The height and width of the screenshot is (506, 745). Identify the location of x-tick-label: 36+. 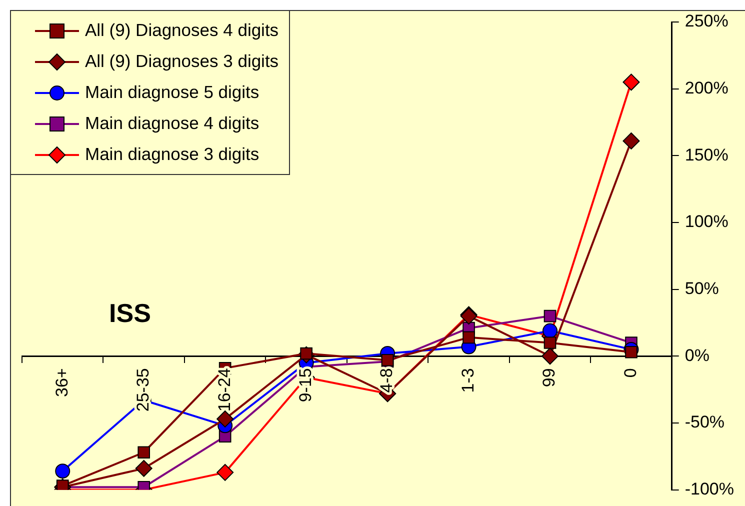
(62, 382).